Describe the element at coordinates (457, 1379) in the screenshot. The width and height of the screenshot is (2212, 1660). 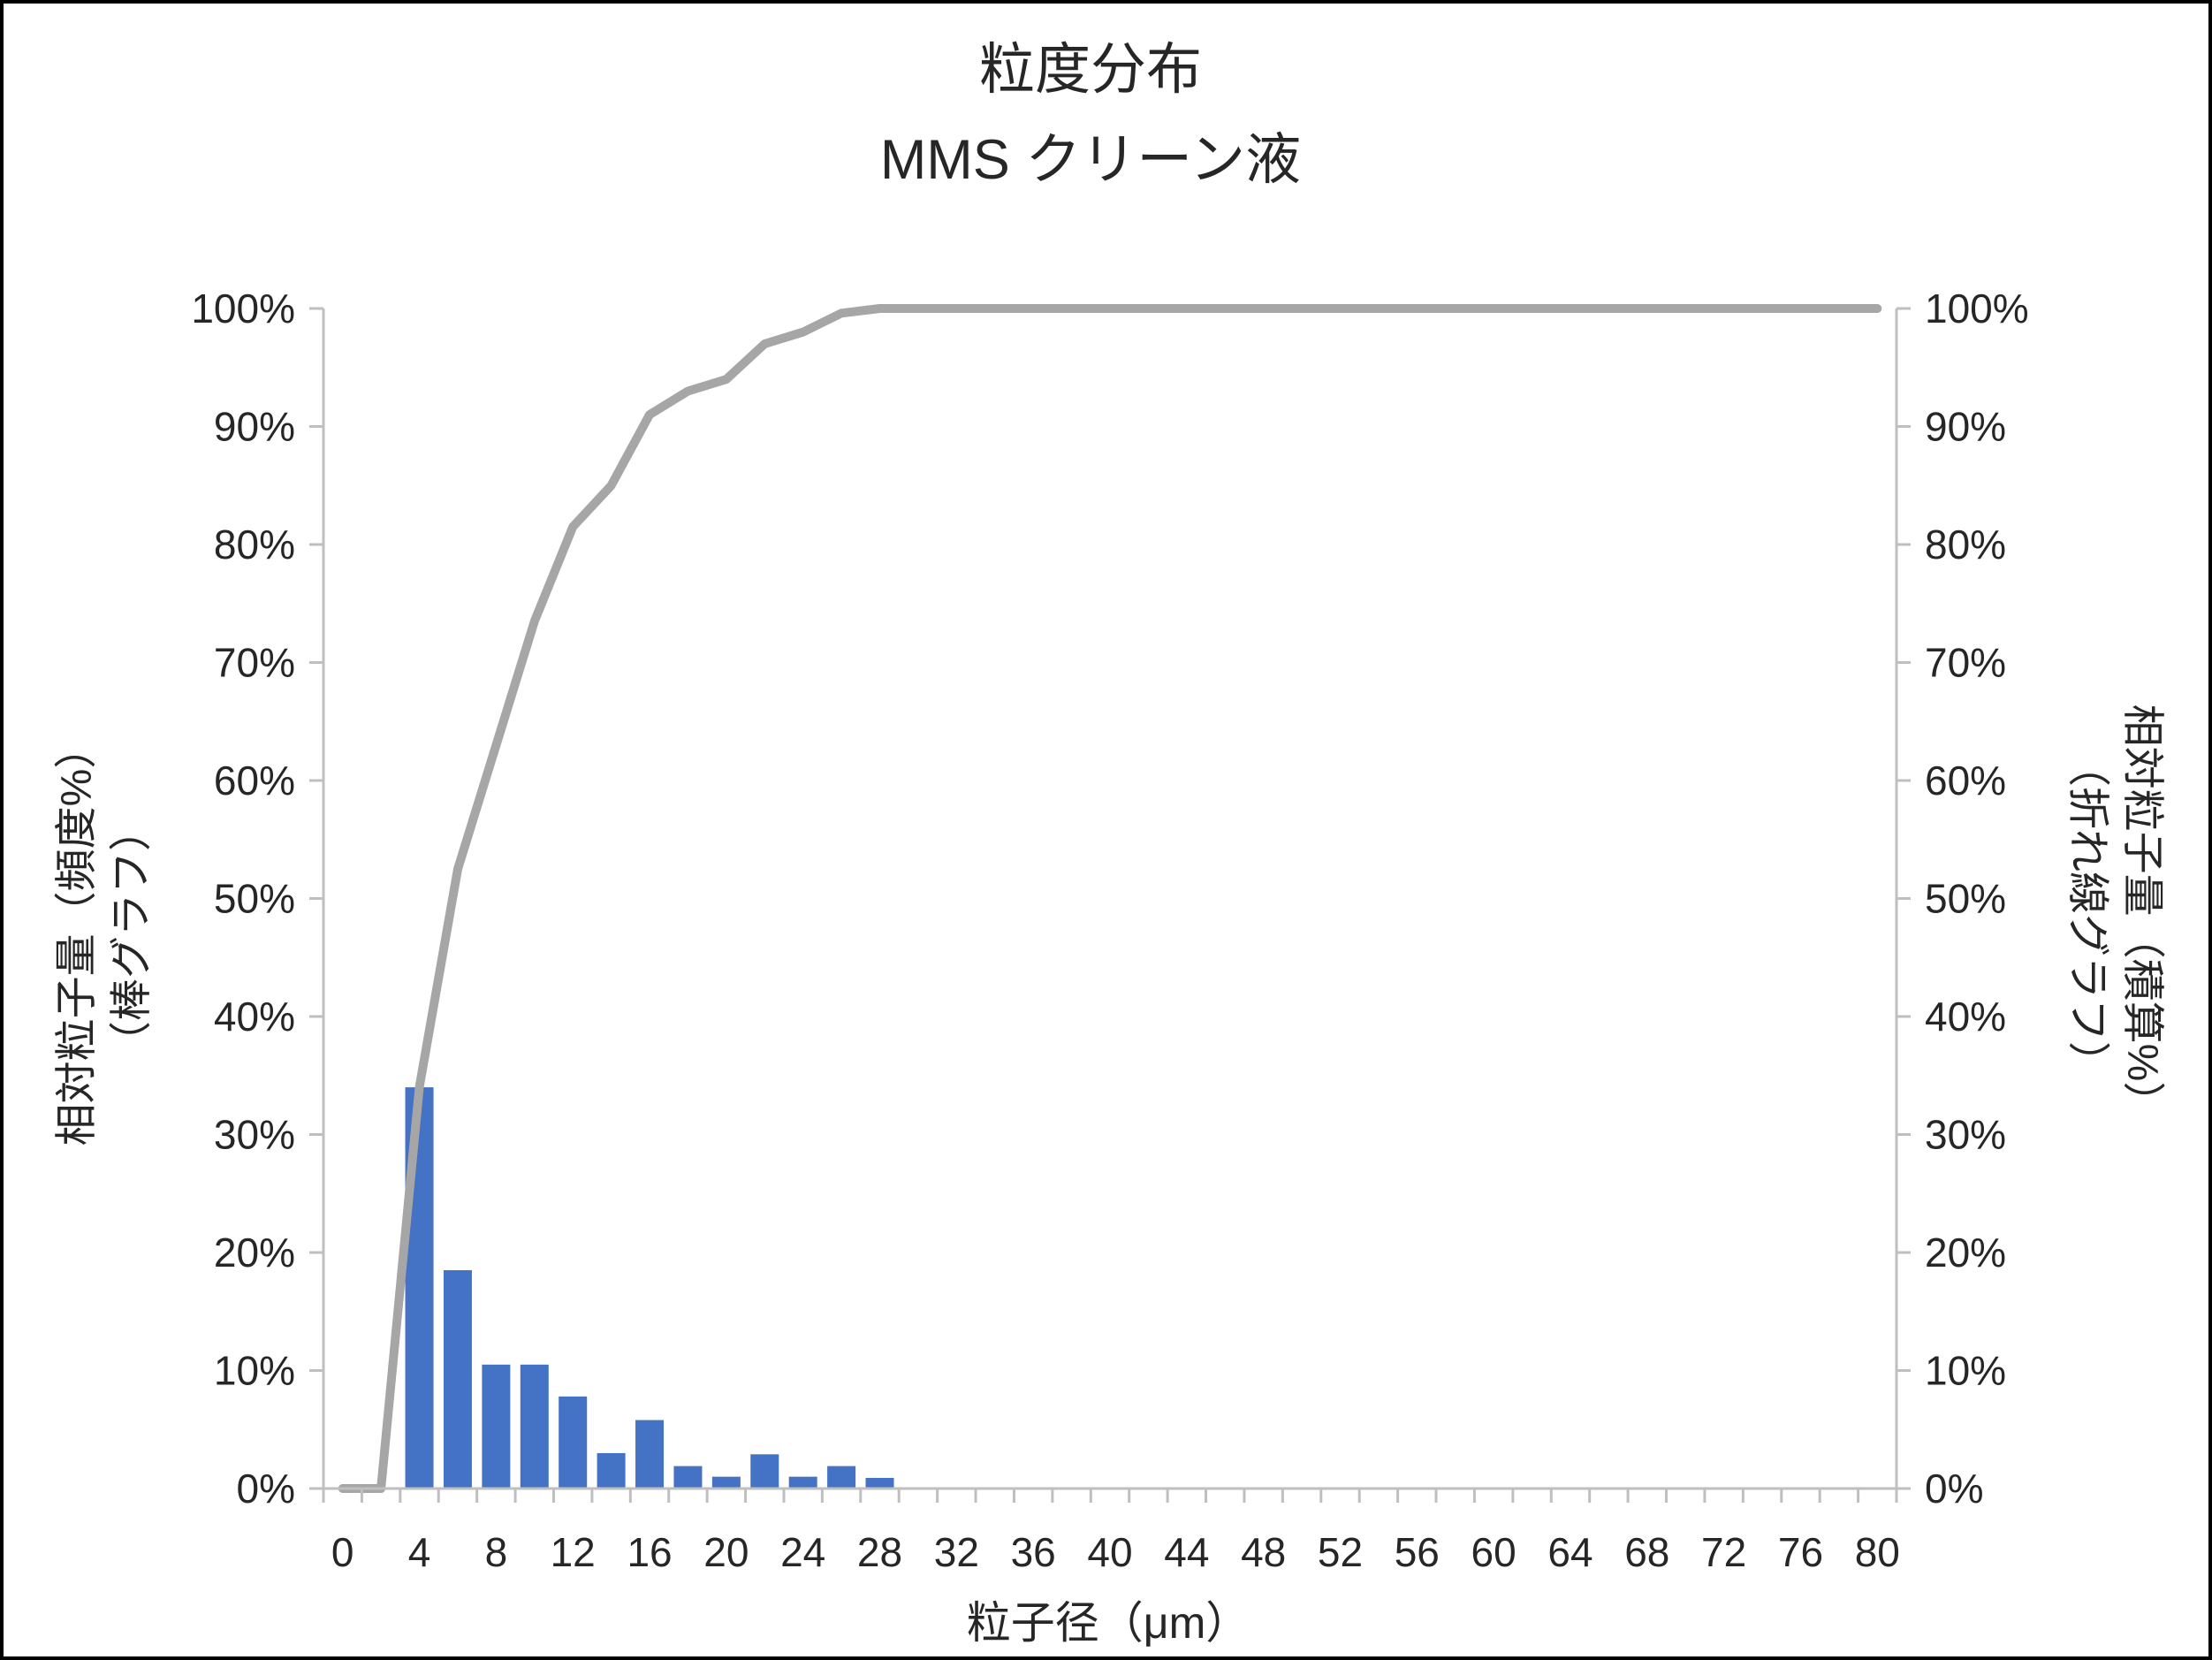
I see `bar-6um` at that location.